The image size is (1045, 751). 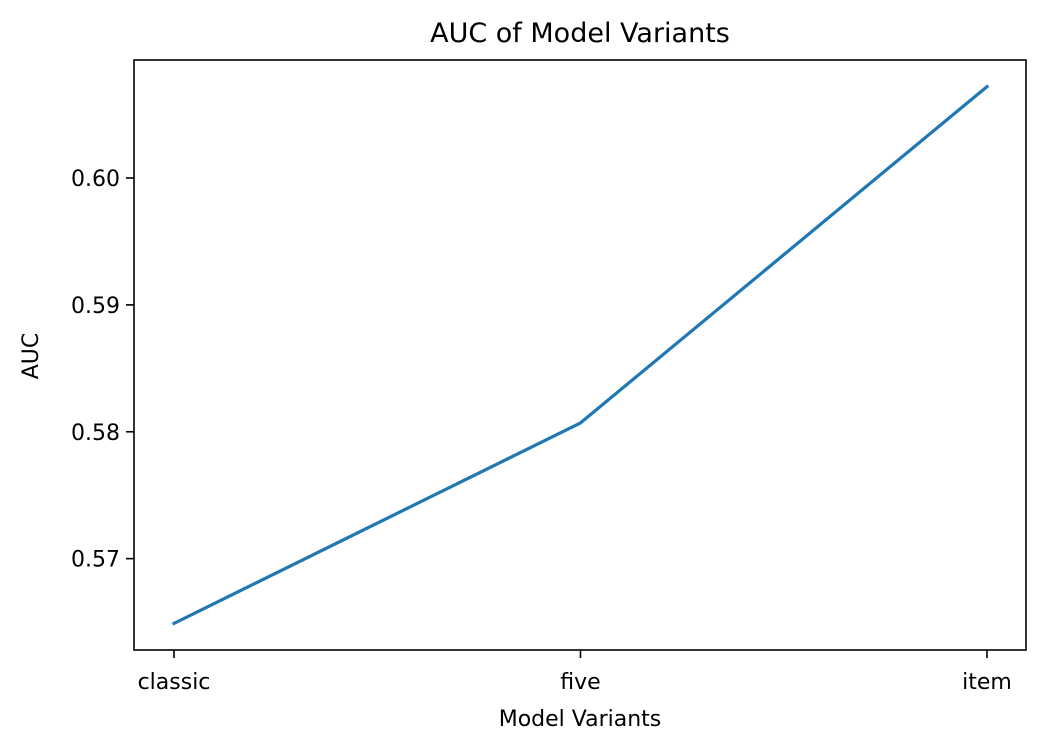 I want to click on y-tick-label: 0.60, so click(x=95, y=179).